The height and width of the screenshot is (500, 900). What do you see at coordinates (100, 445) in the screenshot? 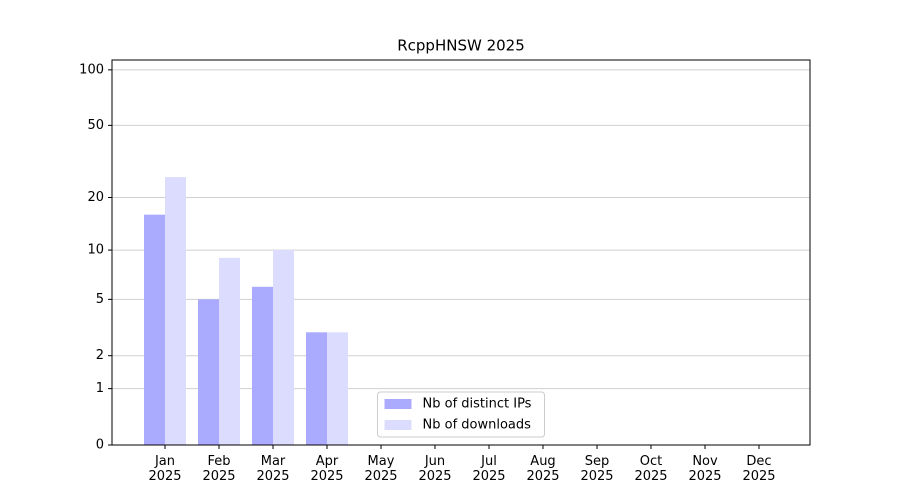
I see `y-tick-label: 0` at bounding box center [100, 445].